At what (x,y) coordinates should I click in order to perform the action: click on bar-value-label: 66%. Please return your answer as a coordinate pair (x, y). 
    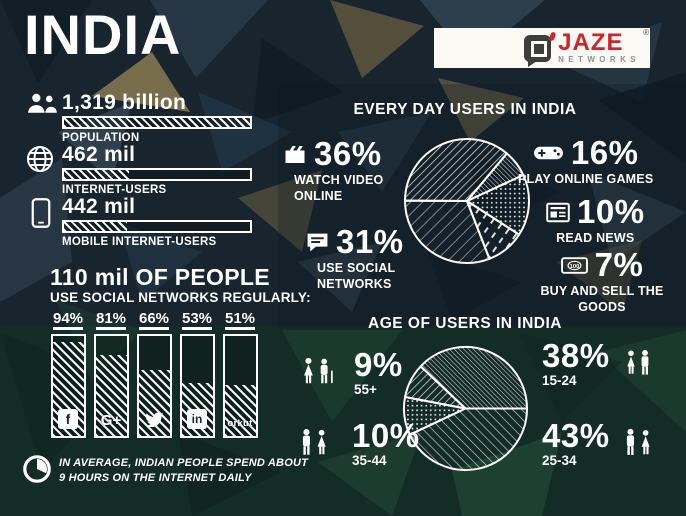
    Looking at the image, I should click on (154, 320).